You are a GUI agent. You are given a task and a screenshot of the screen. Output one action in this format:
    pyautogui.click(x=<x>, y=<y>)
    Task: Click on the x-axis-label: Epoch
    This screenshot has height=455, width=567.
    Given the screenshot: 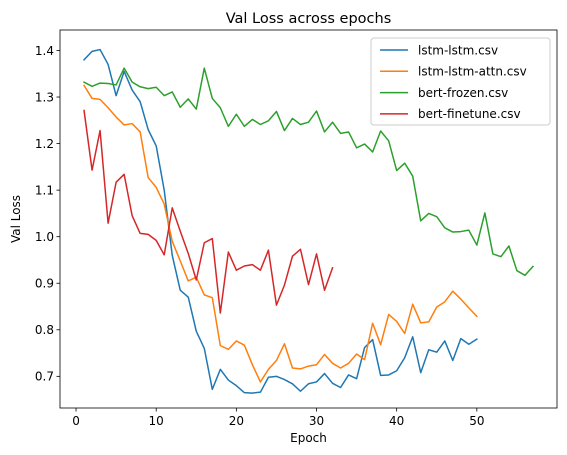 What is the action you would take?
    pyautogui.click(x=308, y=438)
    